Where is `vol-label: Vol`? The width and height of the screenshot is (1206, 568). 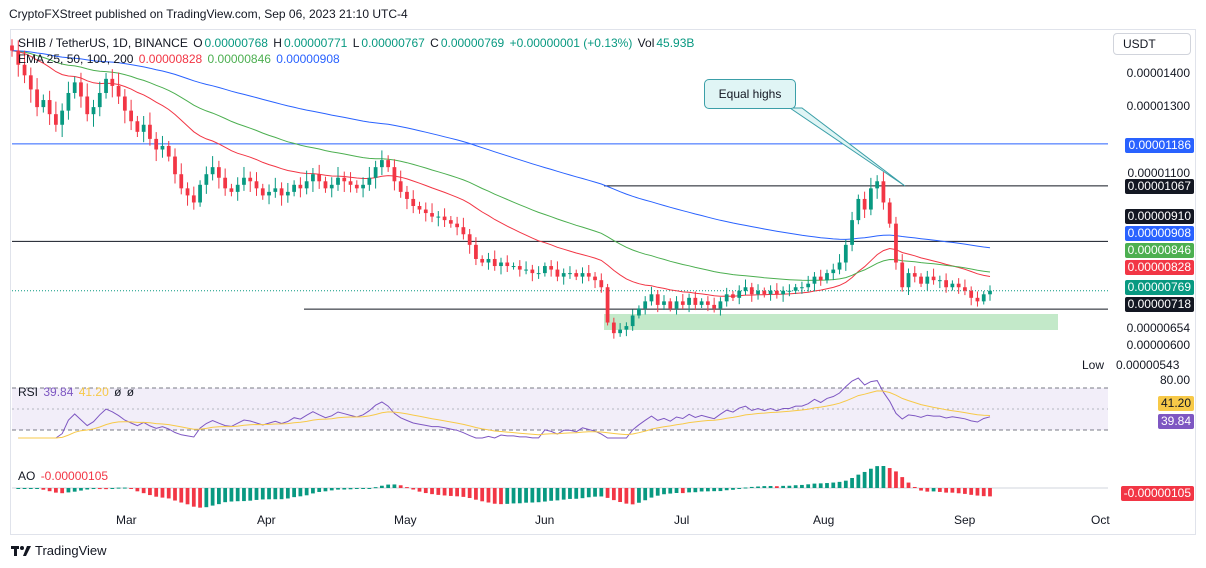 vol-label: Vol is located at coordinates (646, 43).